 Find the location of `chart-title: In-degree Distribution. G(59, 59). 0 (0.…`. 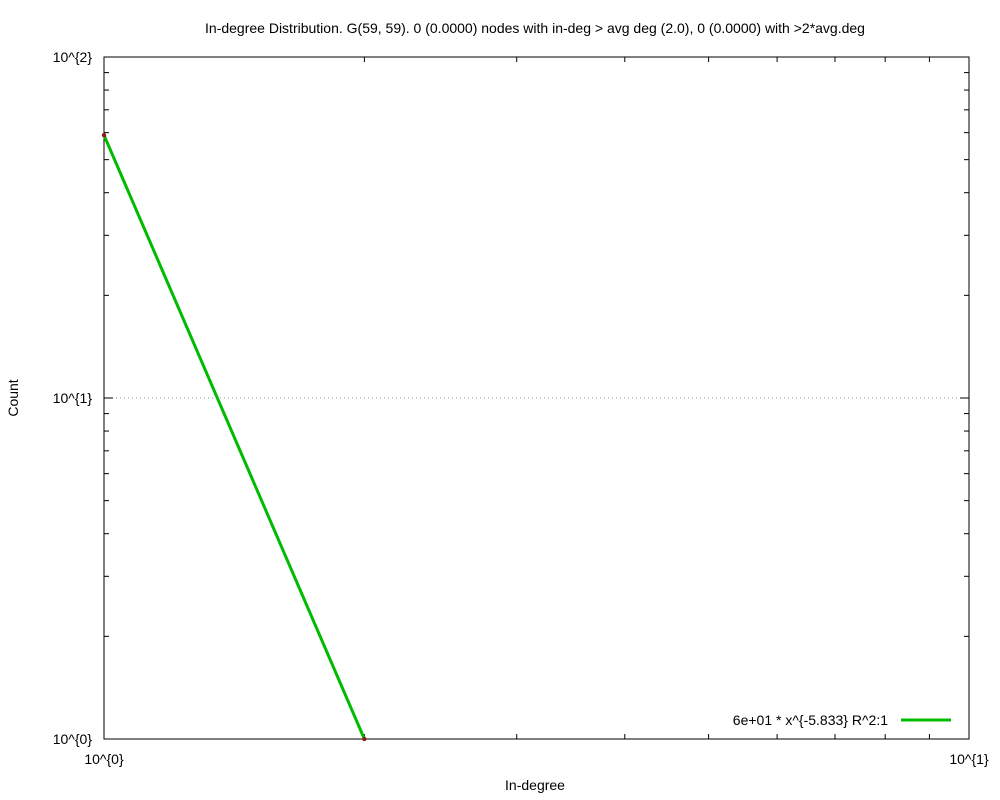

chart-title: In-degree Distribution. G(59, 59). 0 (0.… is located at coordinates (535, 28).